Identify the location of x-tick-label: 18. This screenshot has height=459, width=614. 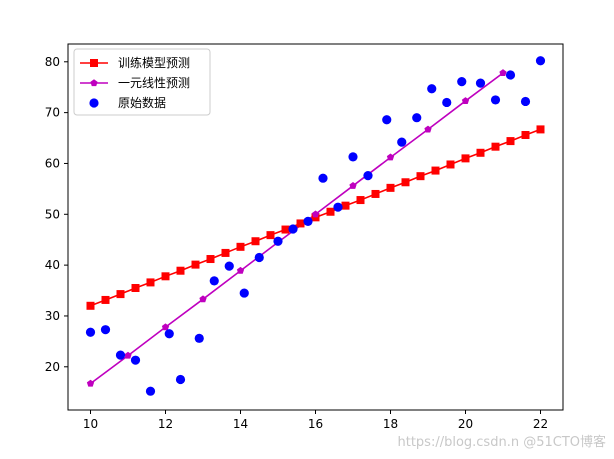
(390, 424).